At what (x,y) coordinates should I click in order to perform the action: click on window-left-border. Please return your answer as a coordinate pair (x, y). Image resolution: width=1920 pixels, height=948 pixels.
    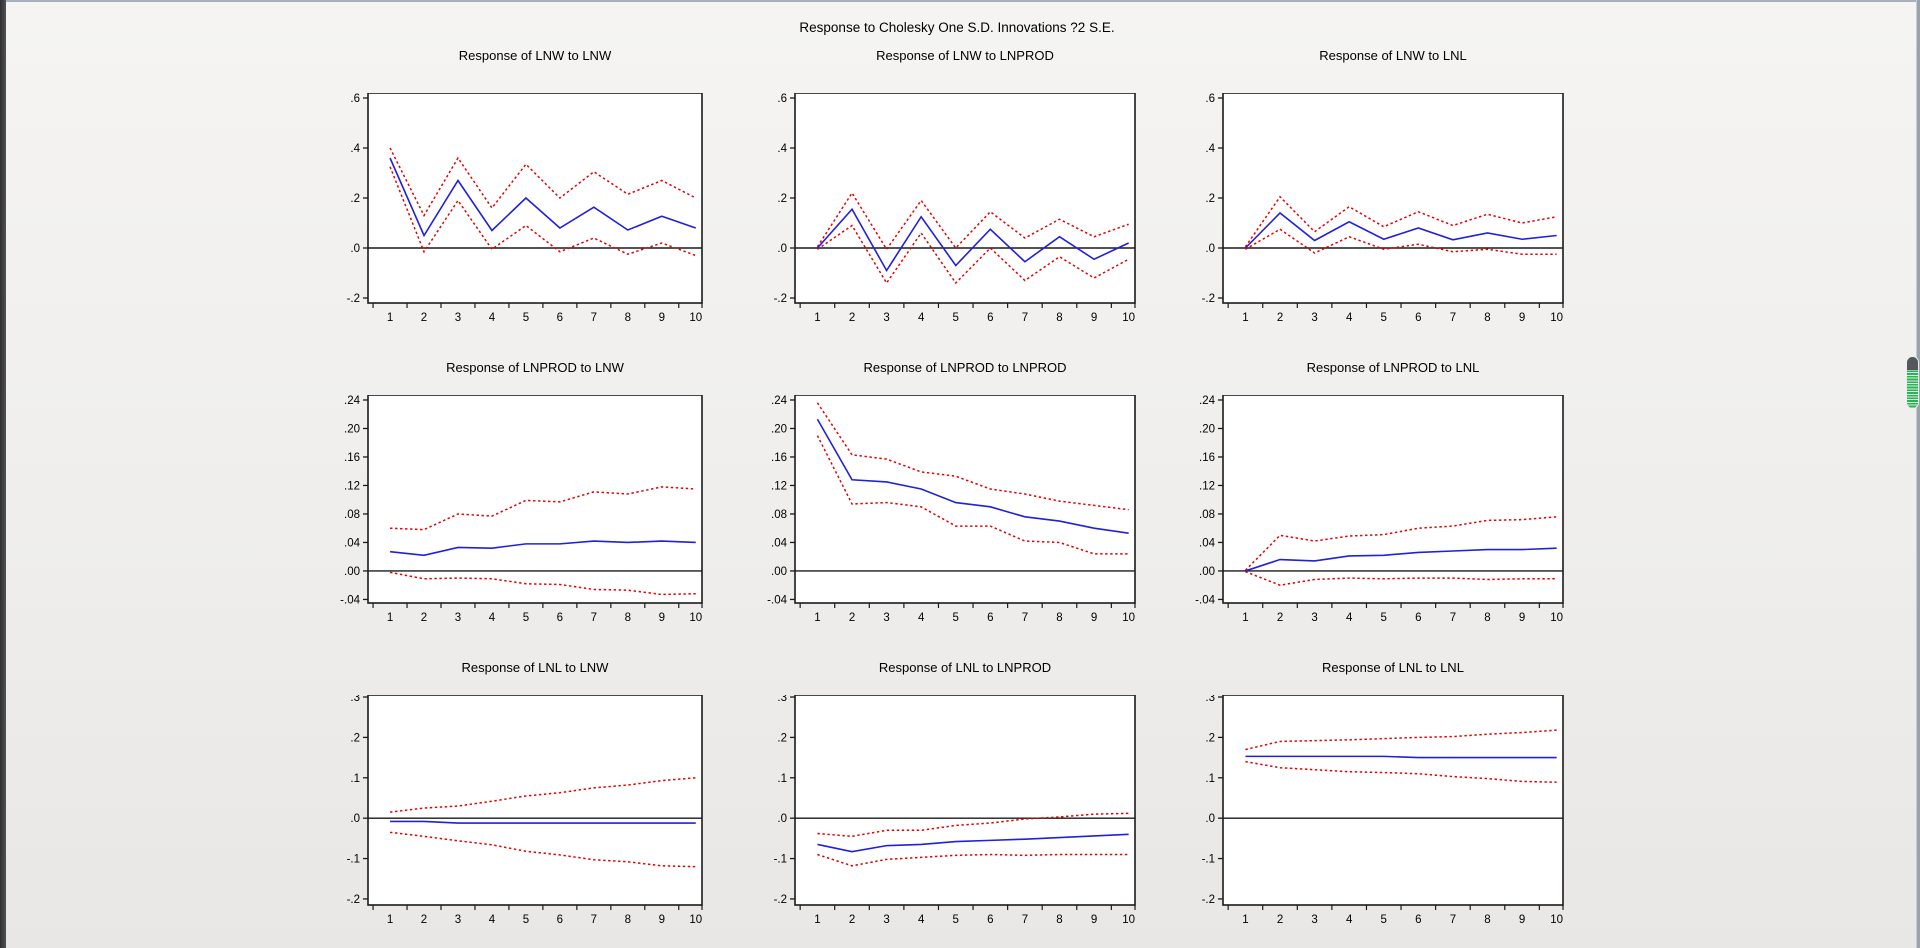
    Looking at the image, I should click on (3, 474).